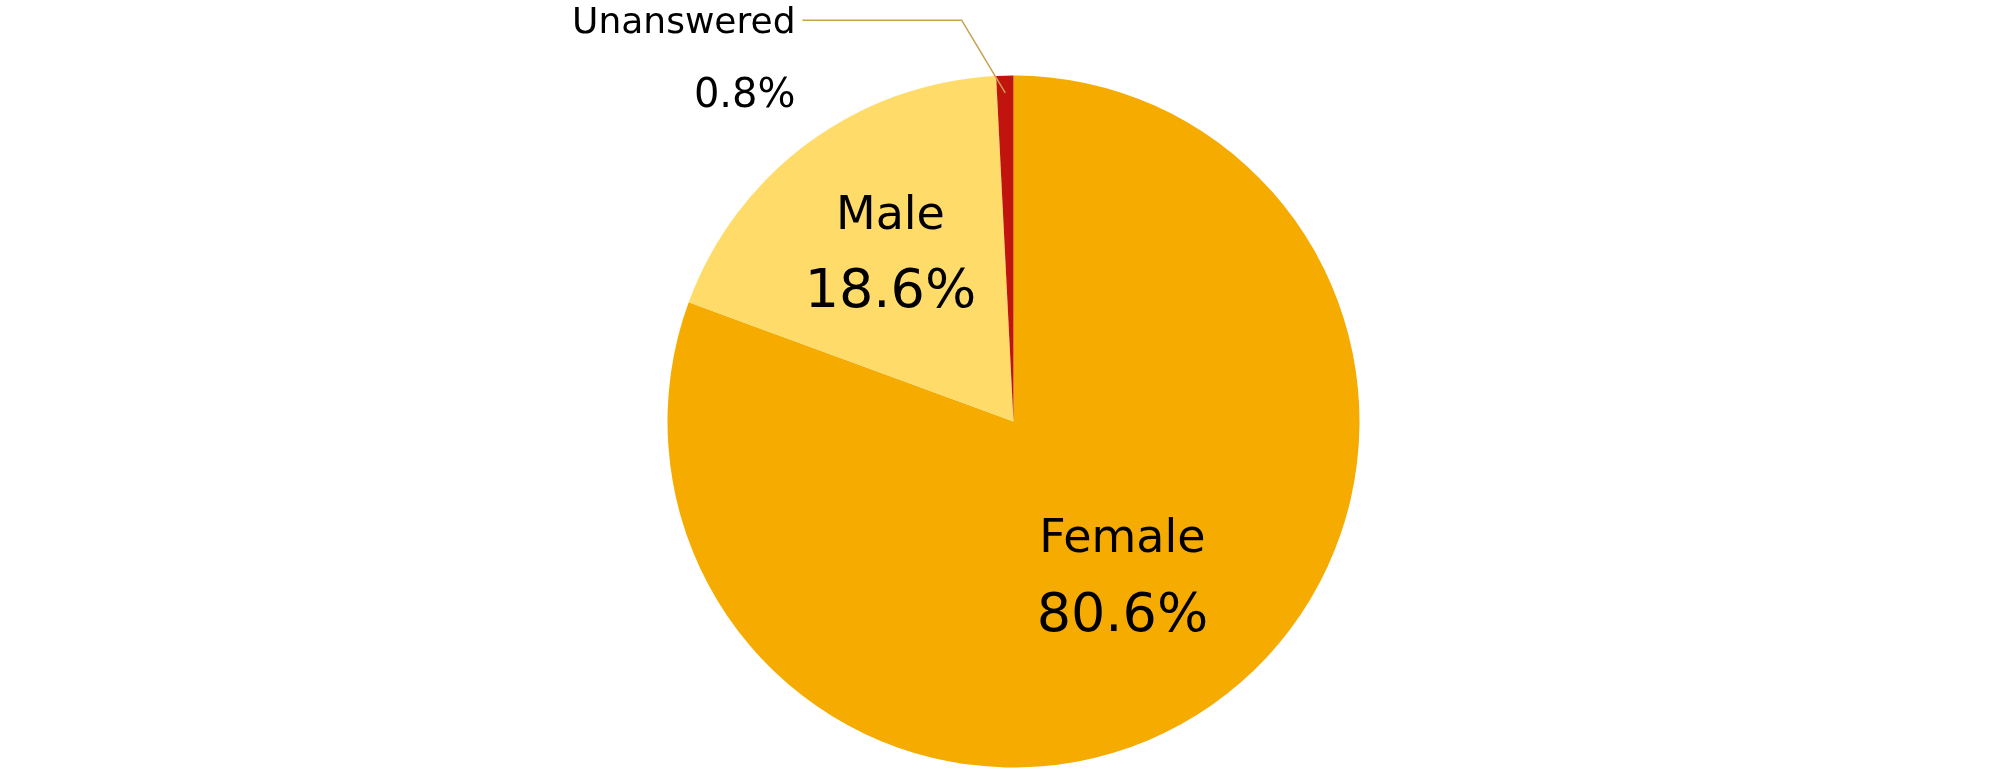  I want to click on data-label: 0.8%, so click(744, 92).